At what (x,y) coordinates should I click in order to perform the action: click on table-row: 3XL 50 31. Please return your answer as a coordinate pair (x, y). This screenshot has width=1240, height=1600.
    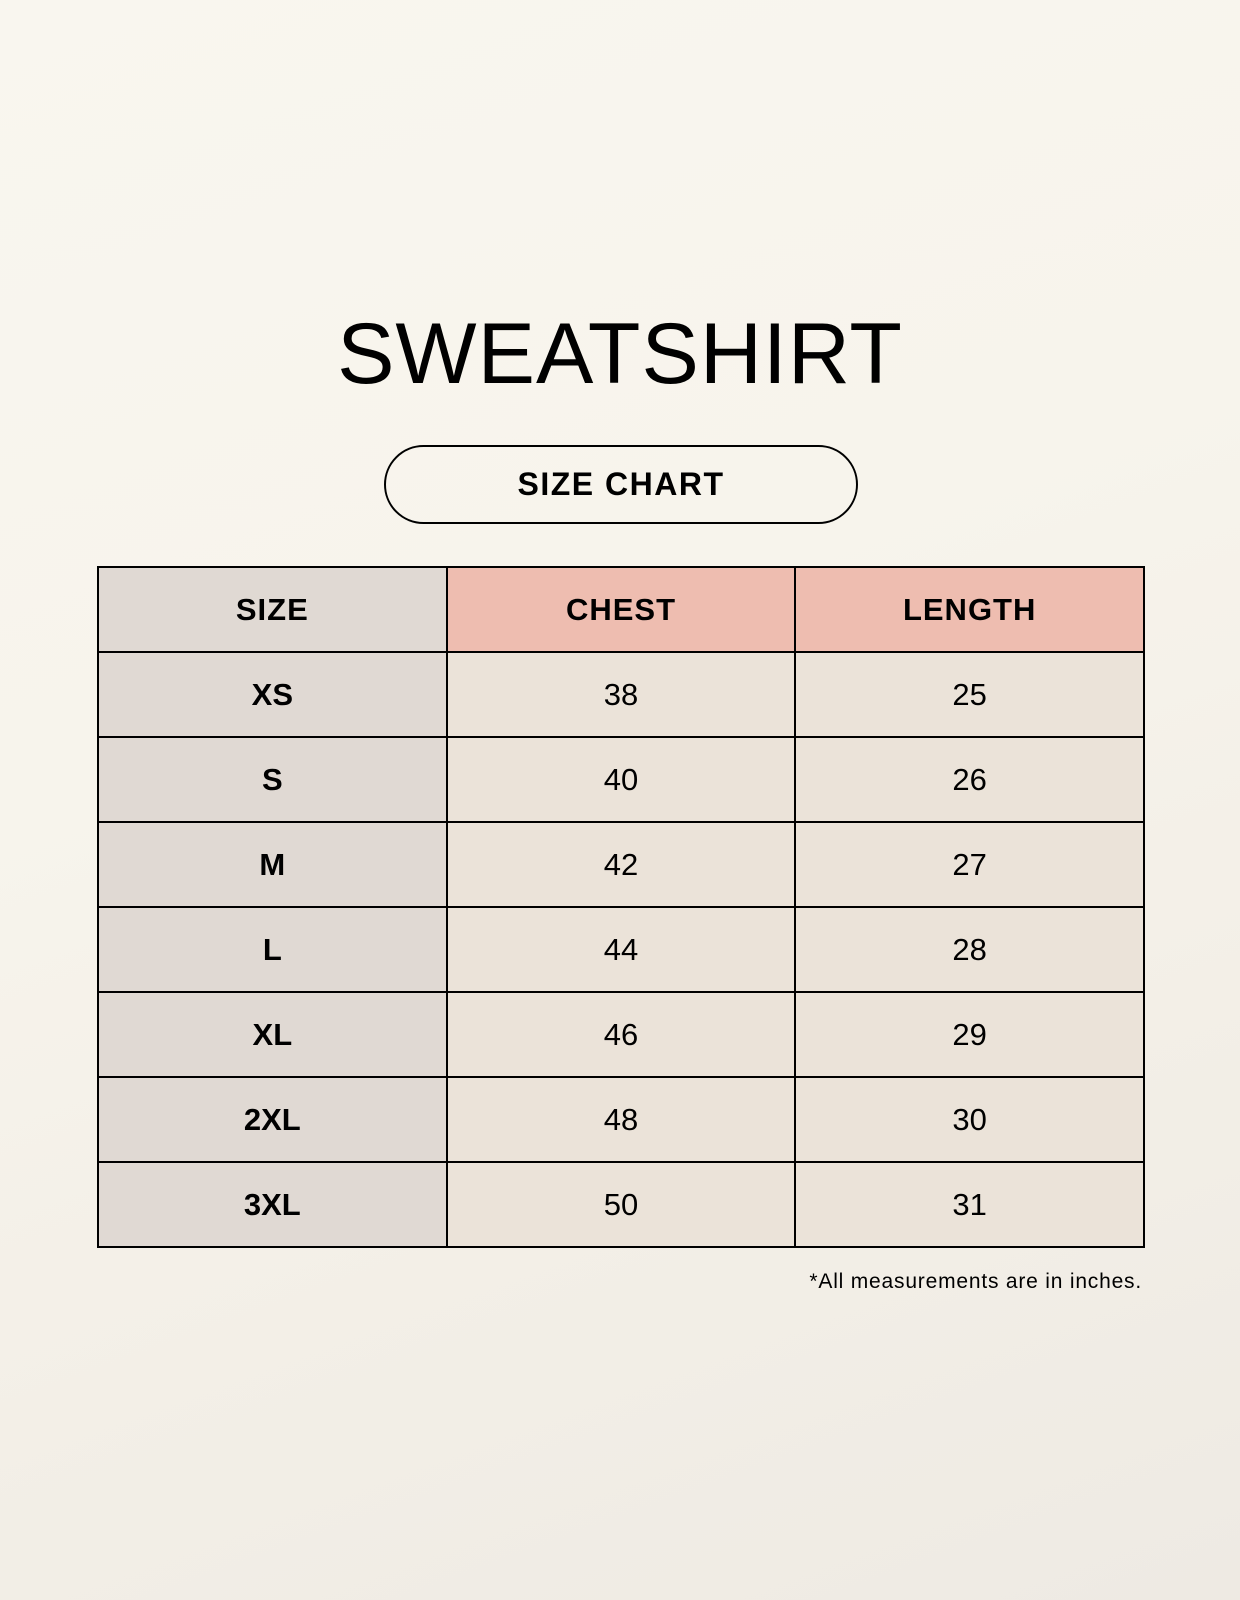
    Looking at the image, I should click on (621, 1204).